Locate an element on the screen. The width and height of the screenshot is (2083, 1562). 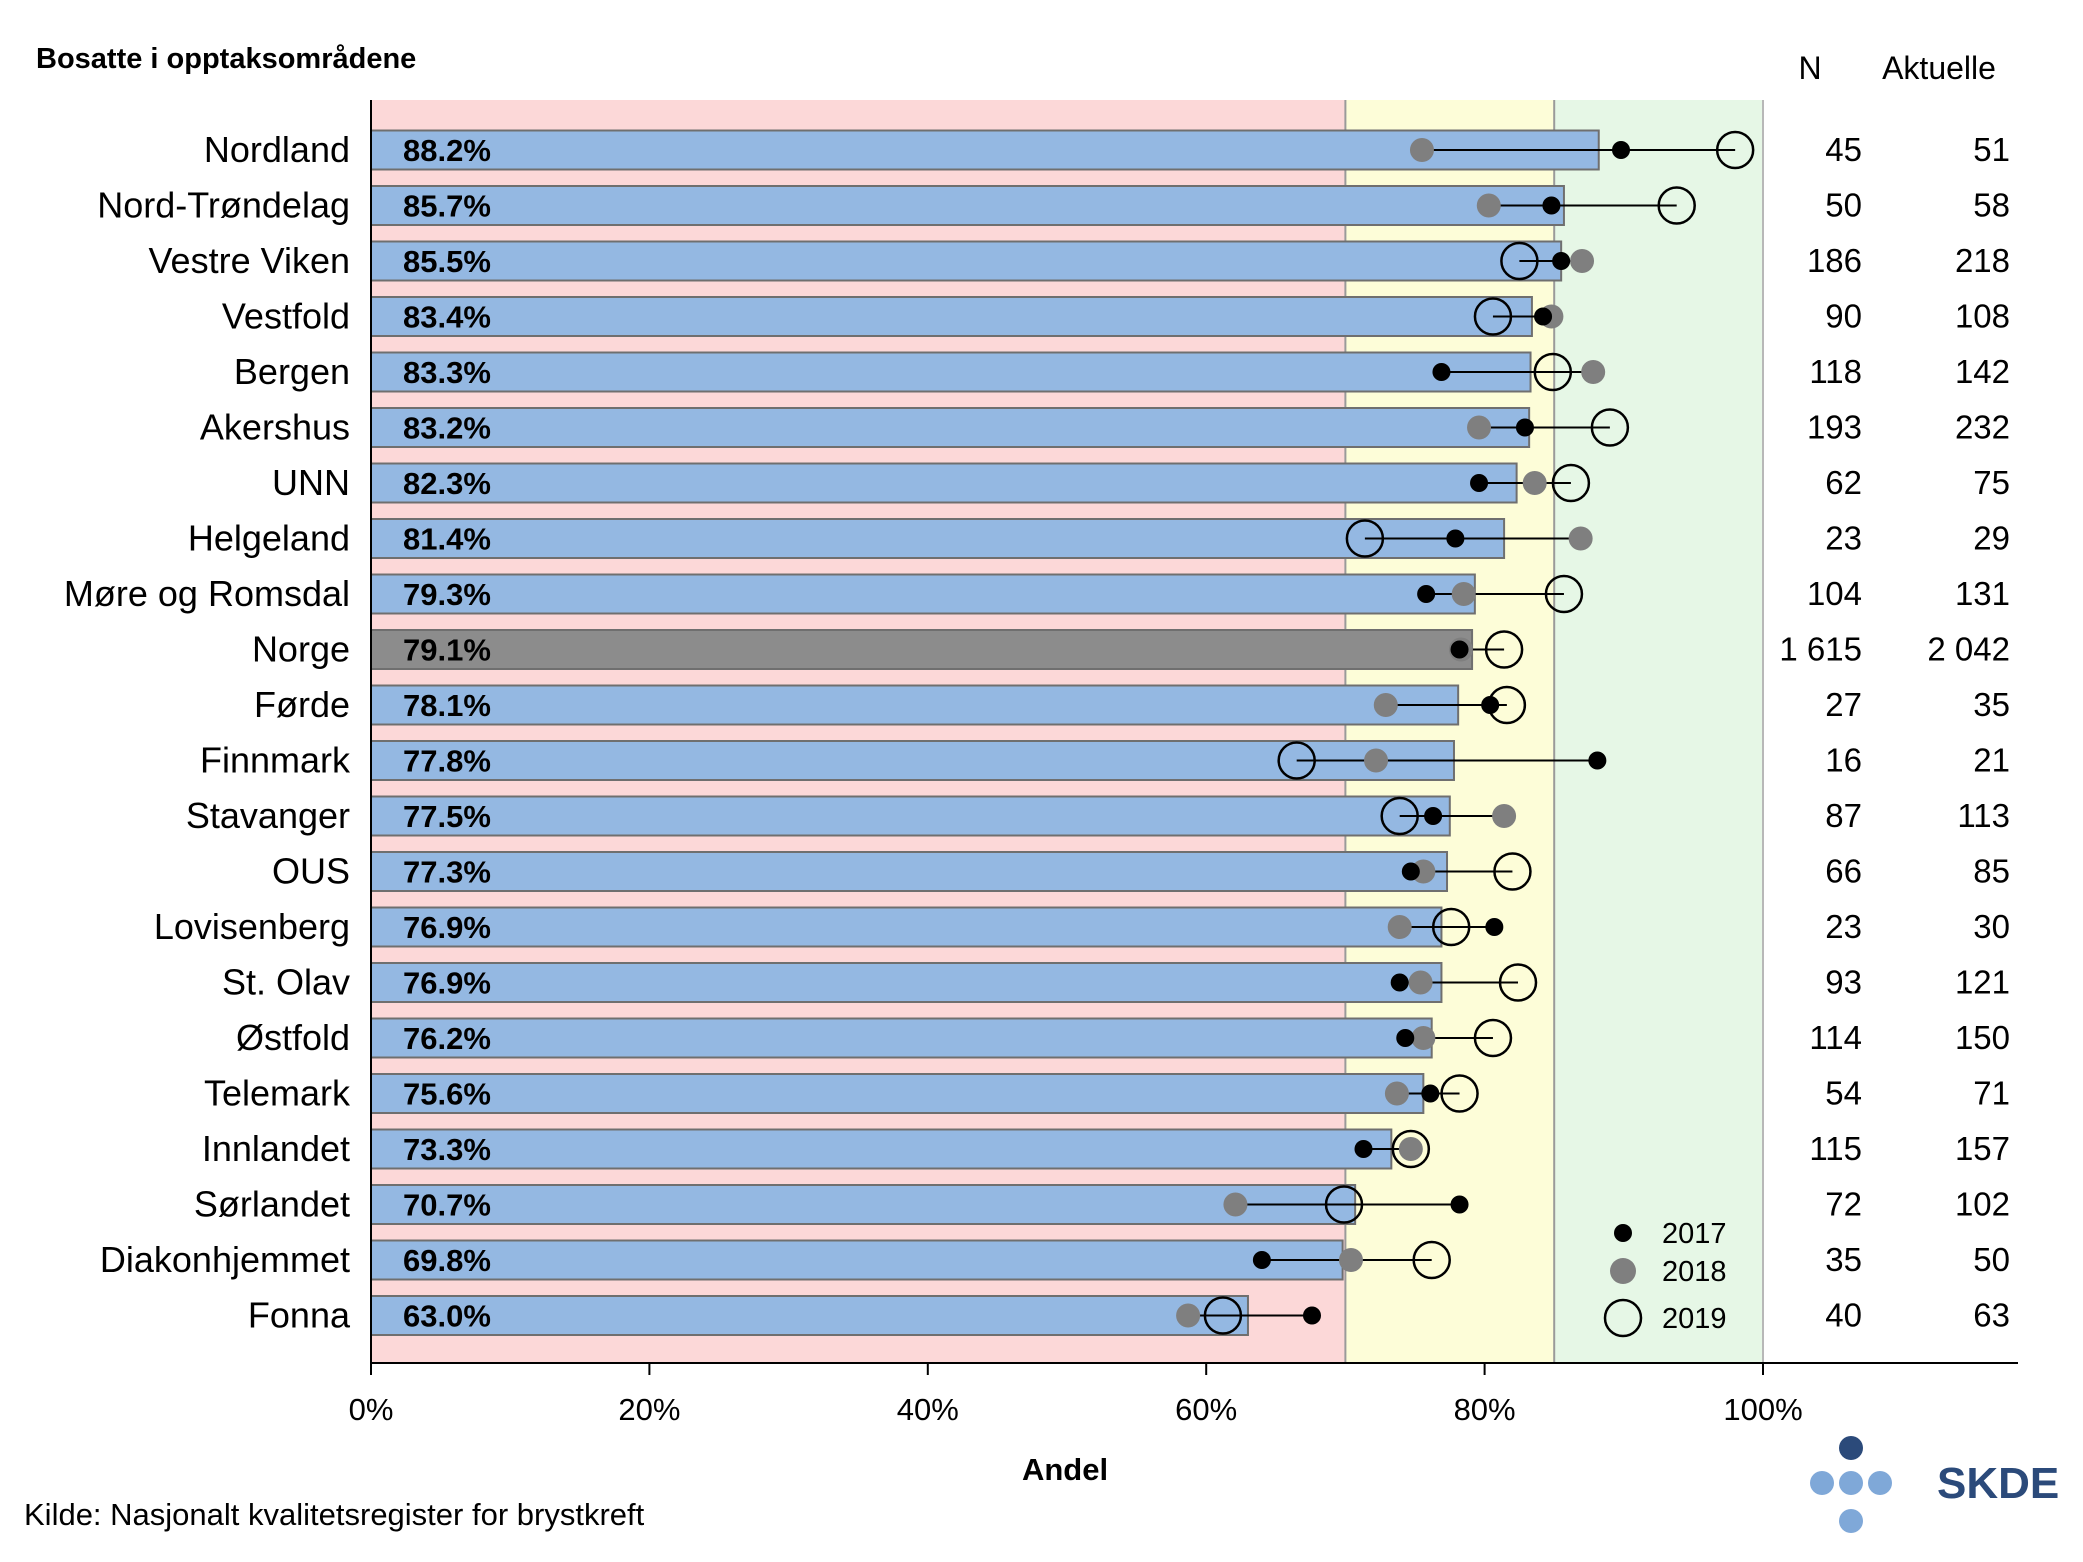
logo-dot-top is located at coordinates (1851, 1448).